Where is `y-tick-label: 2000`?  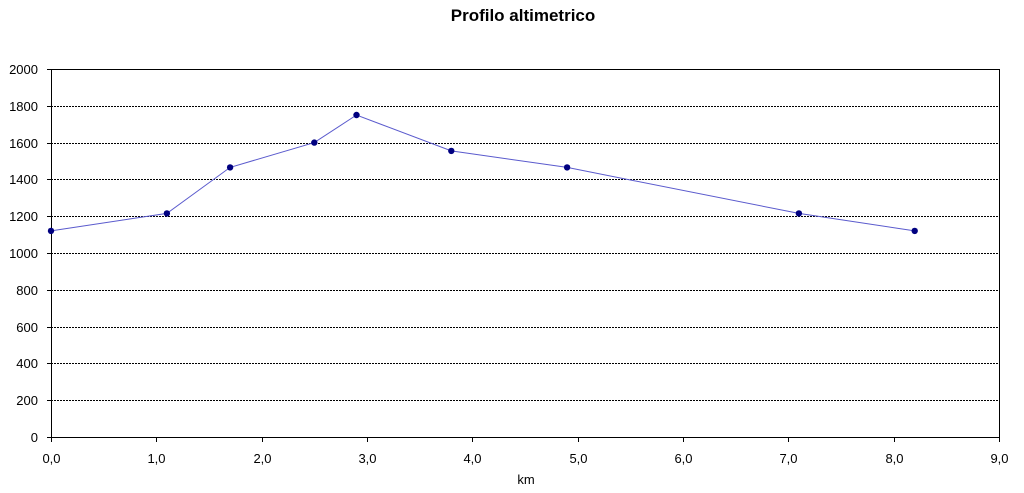
y-tick-label: 2000 is located at coordinates (23, 69).